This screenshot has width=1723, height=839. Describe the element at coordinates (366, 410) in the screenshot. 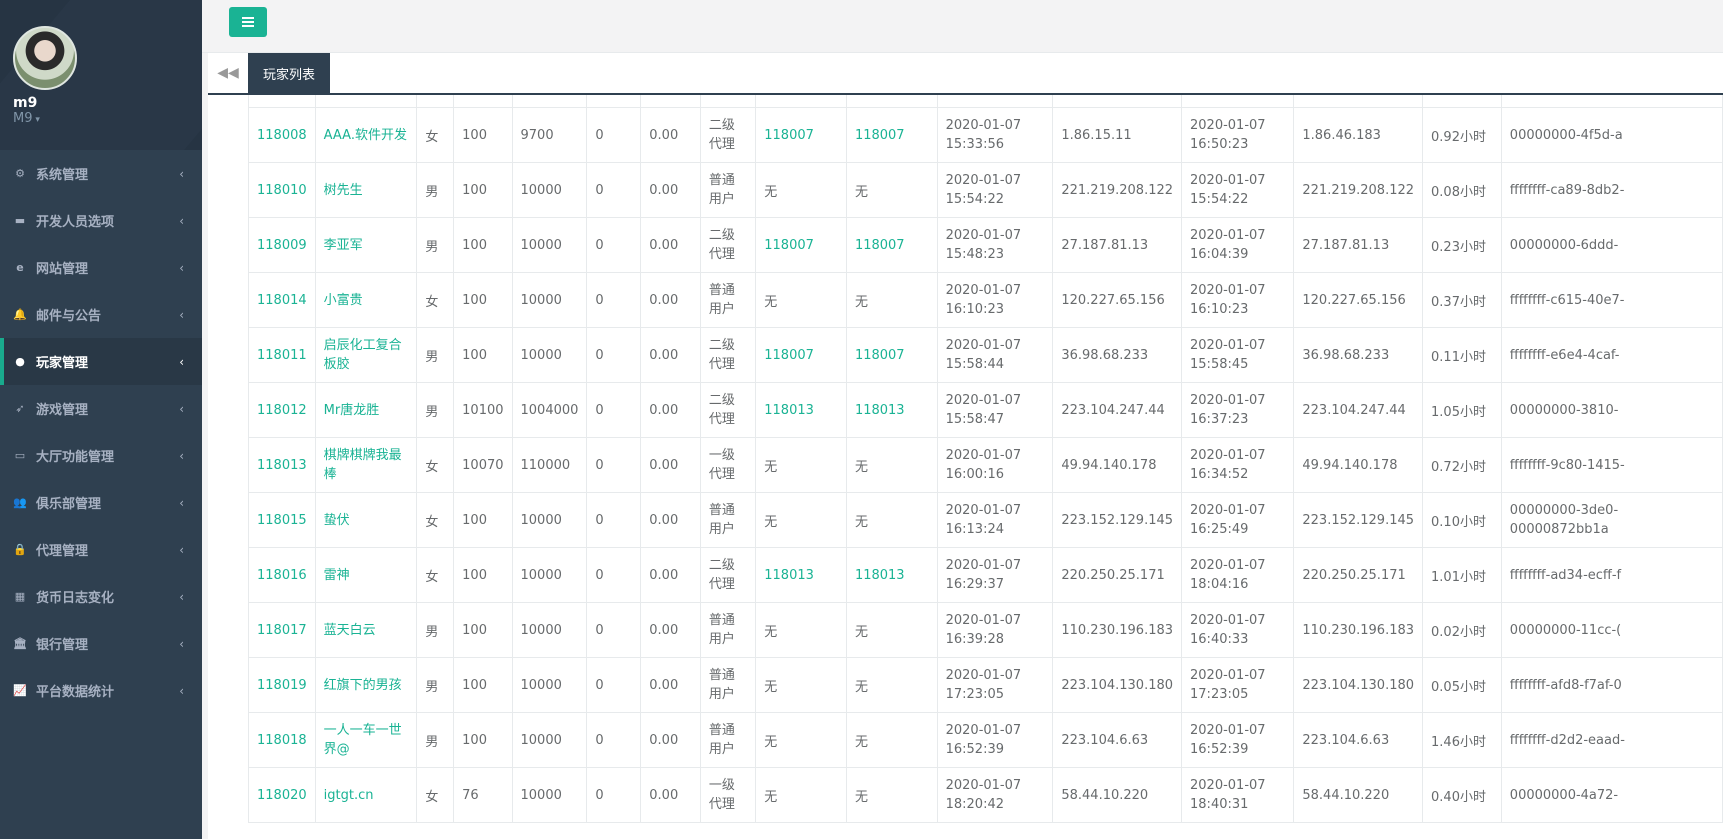

I see `nickname-cell: Mr唐龙胜` at that location.